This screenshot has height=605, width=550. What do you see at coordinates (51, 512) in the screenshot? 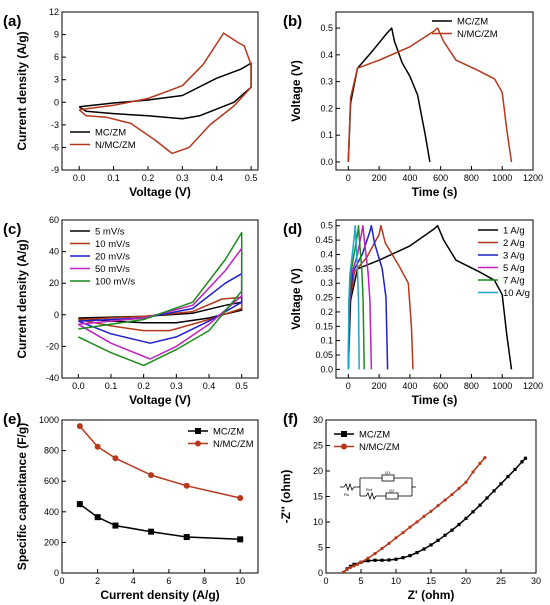
I see `y-tick-label: 400` at bounding box center [51, 512].